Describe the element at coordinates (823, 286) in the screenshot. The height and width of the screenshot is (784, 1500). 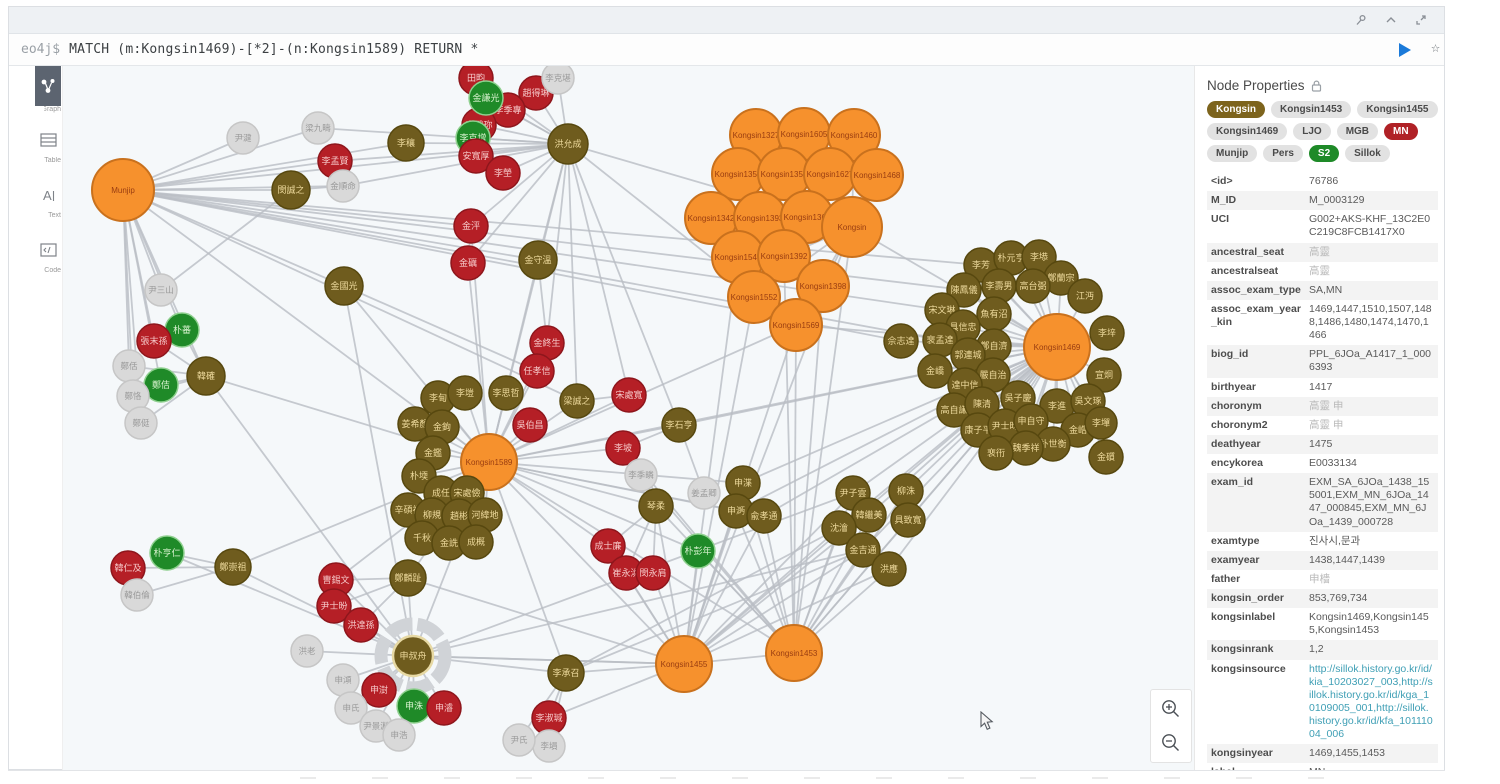
I see `graph-node: Kongsin1398` at that location.